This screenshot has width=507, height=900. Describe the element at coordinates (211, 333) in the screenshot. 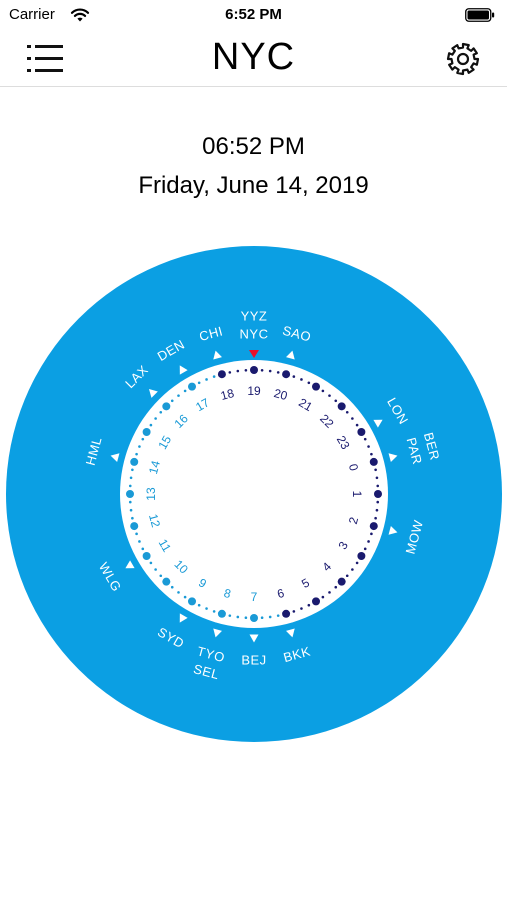

I see `city-label-chi: CHI` at that location.